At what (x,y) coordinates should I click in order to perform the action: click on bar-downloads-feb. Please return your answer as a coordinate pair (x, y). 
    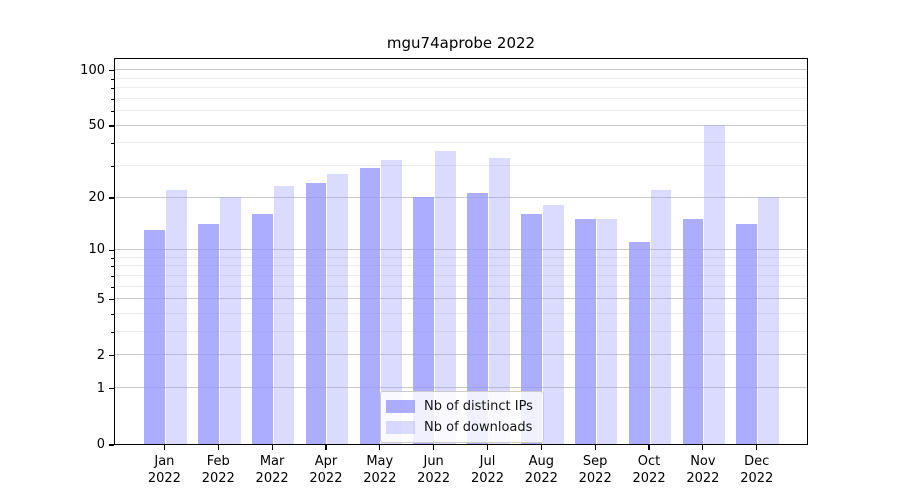
    Looking at the image, I should click on (230, 320).